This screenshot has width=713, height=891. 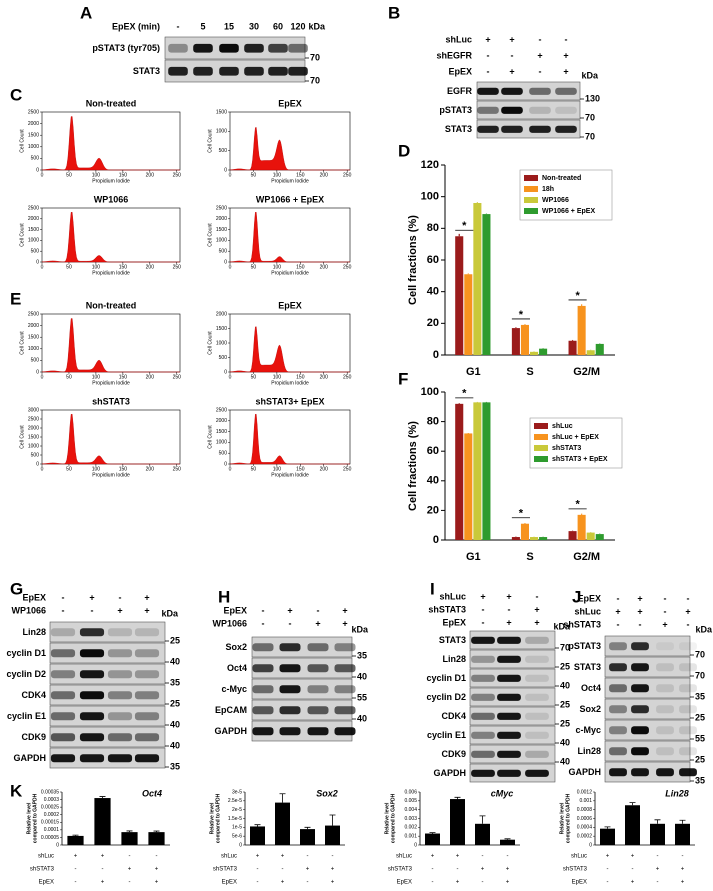 What do you see at coordinates (410, 810) in the screenshot?
I see `y-tick-label: 0.004` at bounding box center [410, 810].